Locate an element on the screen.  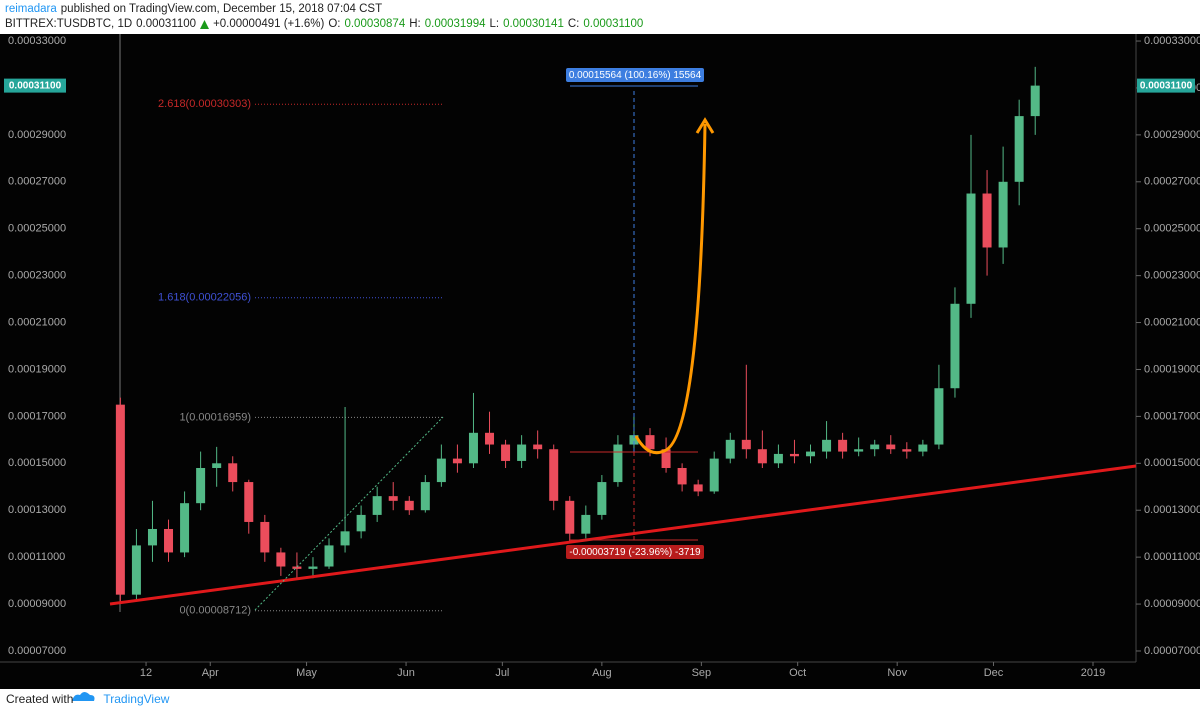
x-tick-label: Jul is located at coordinates (502, 673).